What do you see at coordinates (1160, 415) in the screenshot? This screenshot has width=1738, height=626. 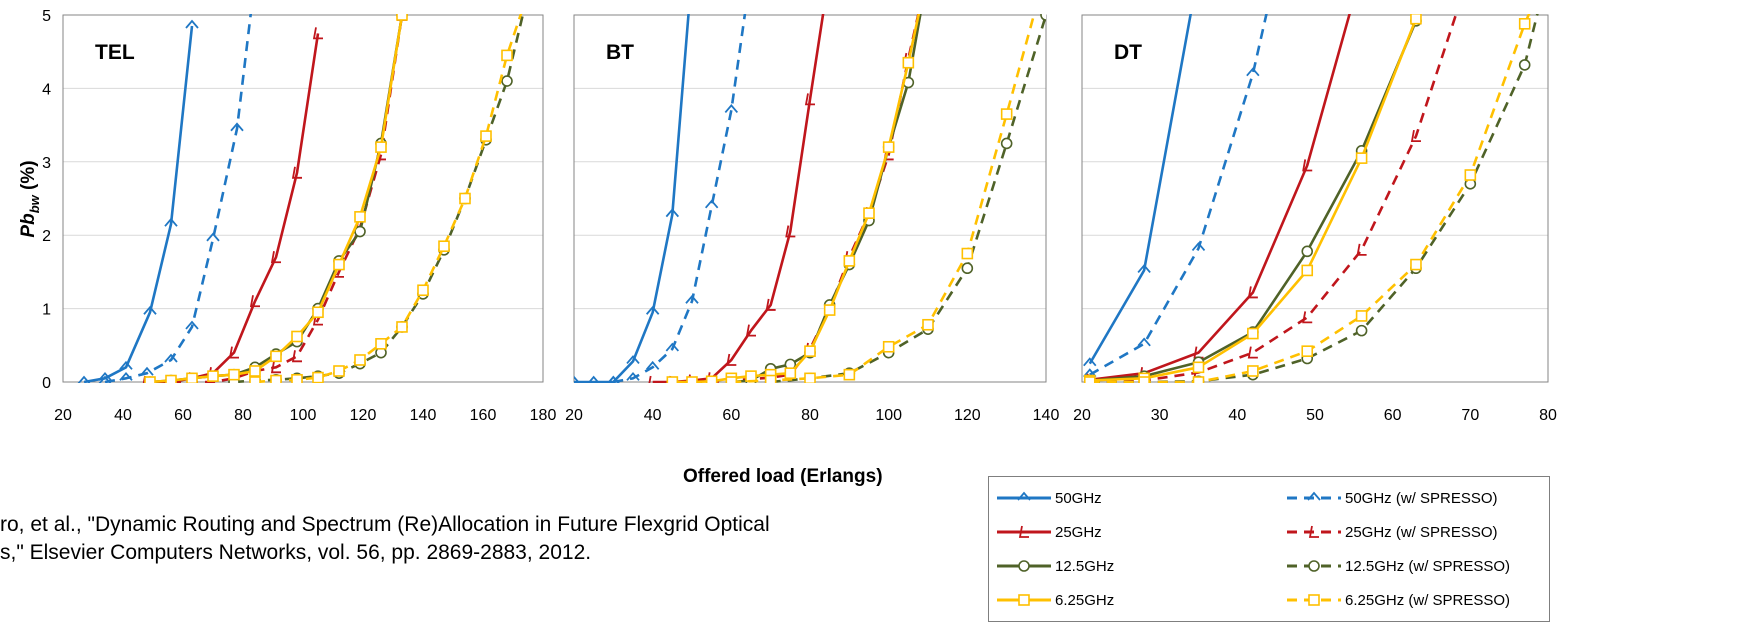 I see `x-tick-label: 30` at bounding box center [1160, 415].